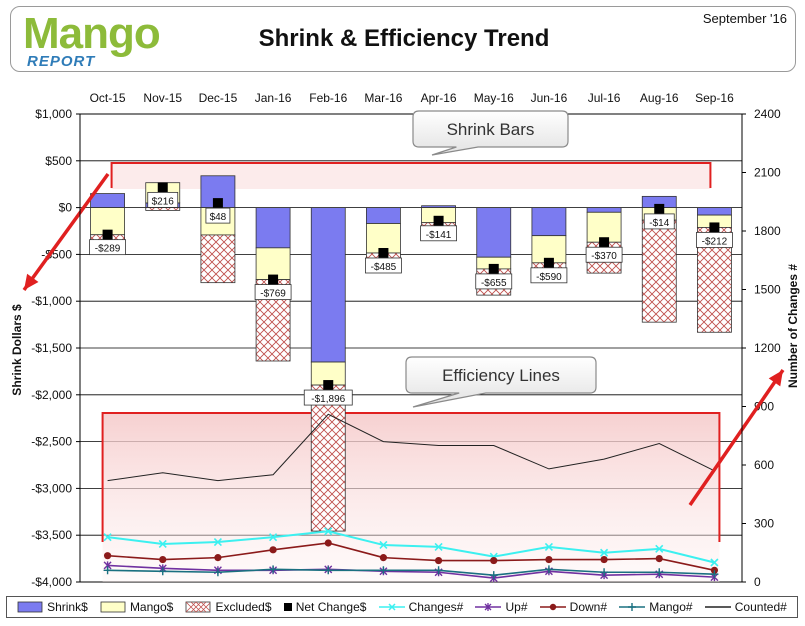 Image resolution: width=805 pixels, height=626 pixels. I want to click on category-label: Aug-16, so click(659, 98).